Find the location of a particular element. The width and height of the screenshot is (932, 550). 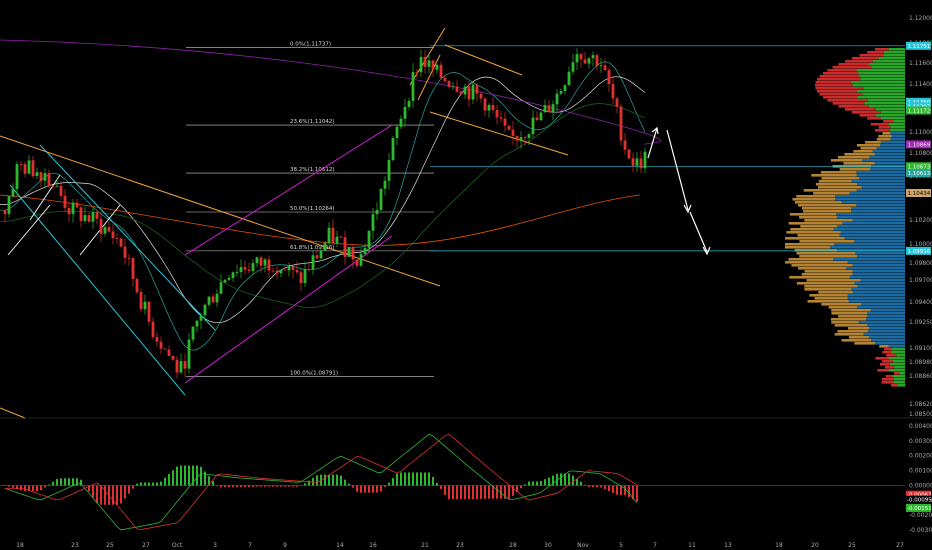

price-tag-label: 1.11751 is located at coordinates (919, 47).